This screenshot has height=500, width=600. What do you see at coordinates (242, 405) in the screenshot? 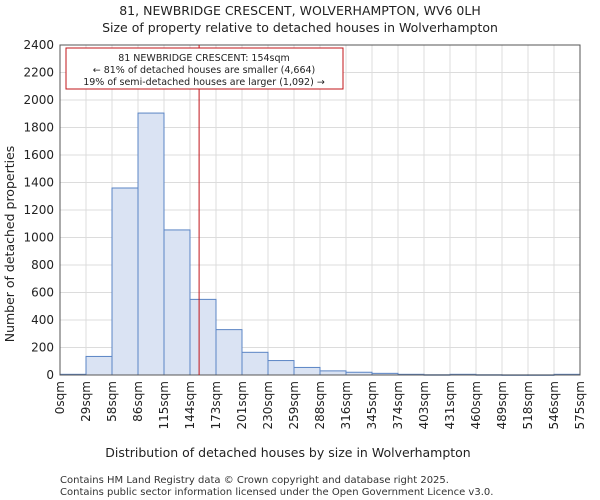
I see `x-tick-label: 201sqm` at bounding box center [242, 405].